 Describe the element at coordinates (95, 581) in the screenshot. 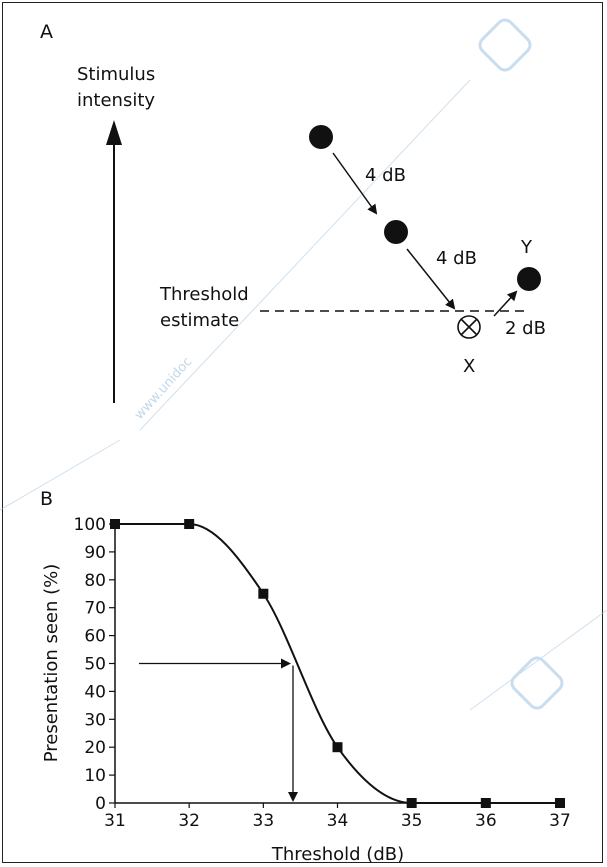

I see `y-tick-label: 80` at that location.